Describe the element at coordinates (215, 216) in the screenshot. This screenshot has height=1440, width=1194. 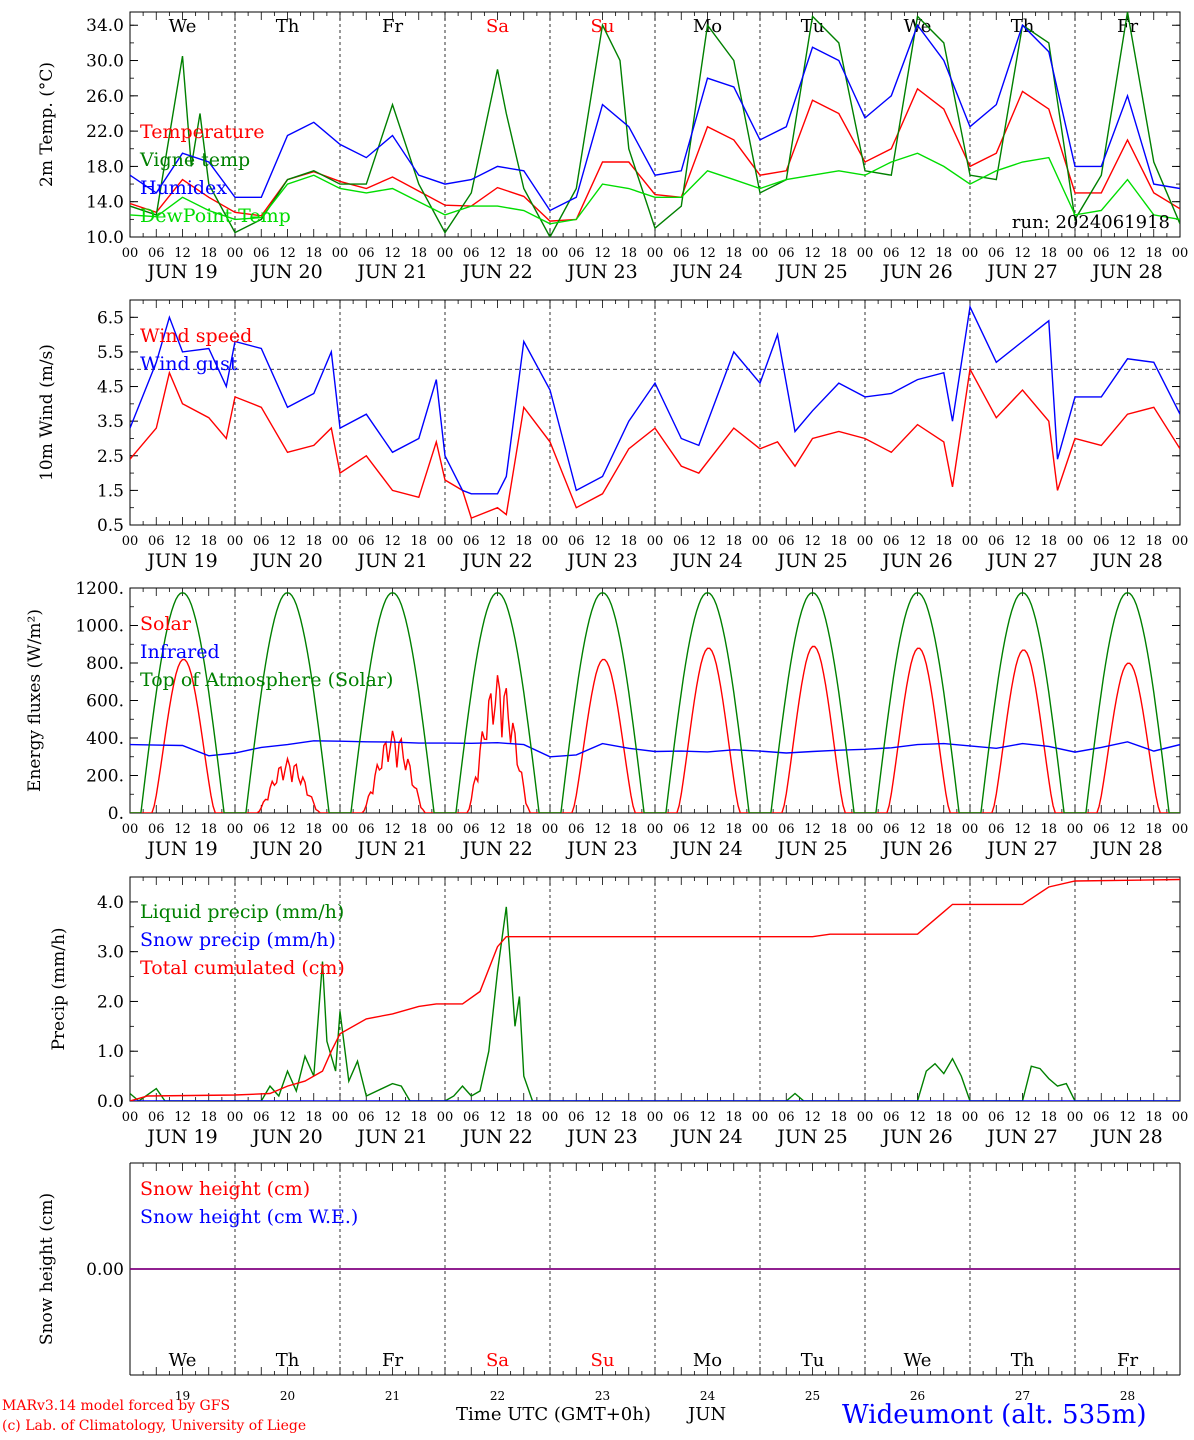
I see `legend-entry: DewPoint Temp` at that location.